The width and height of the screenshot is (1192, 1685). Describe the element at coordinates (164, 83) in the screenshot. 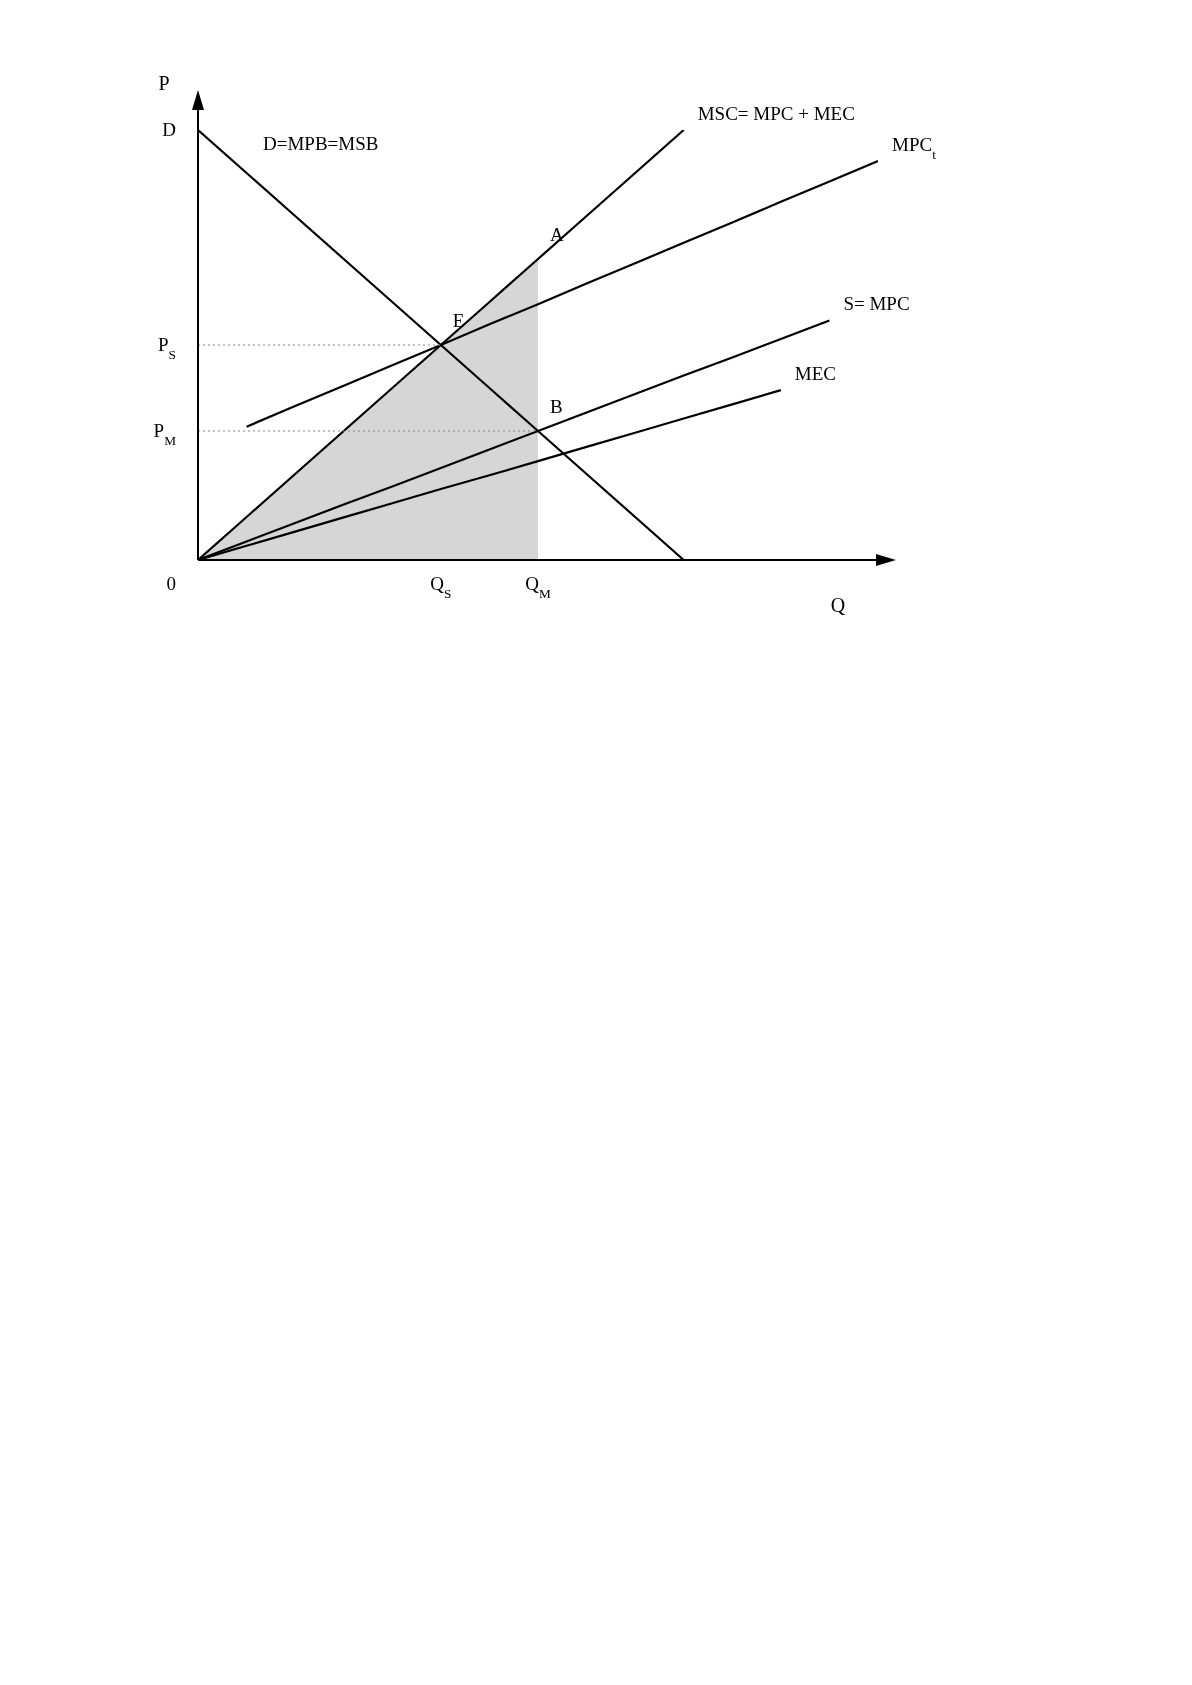

I see `y-axis-title: P` at that location.